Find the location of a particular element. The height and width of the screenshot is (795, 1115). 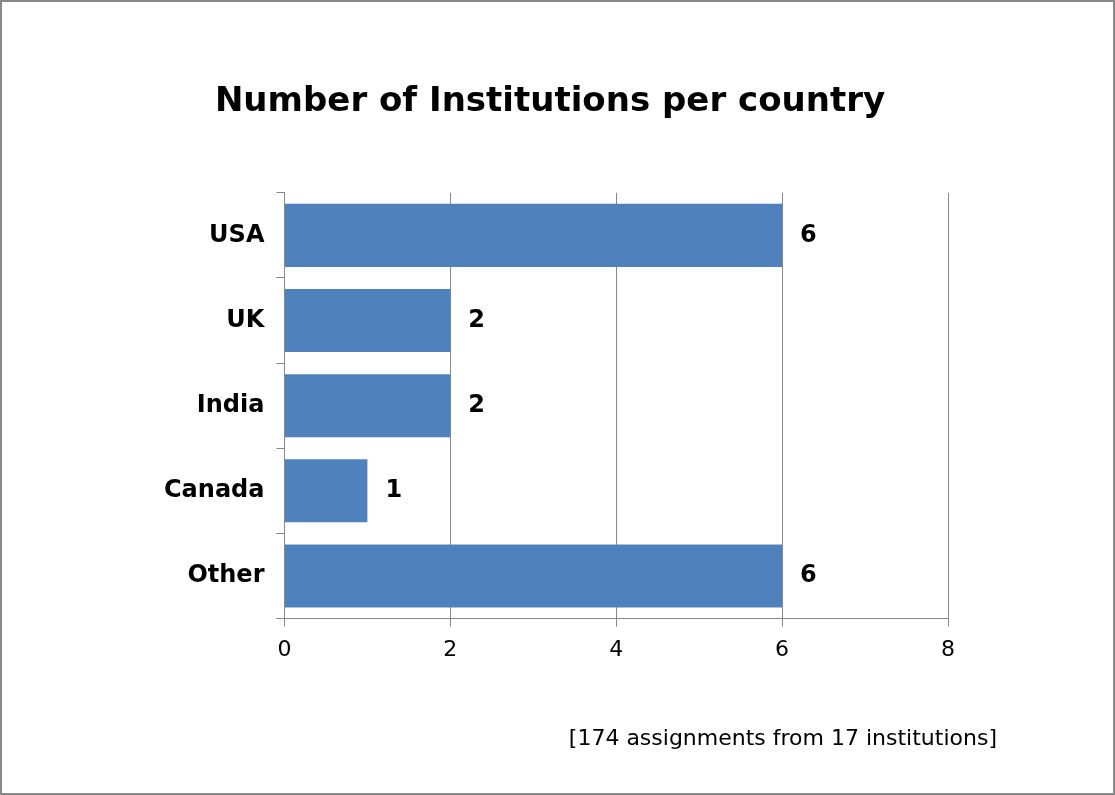

data-label: 1 is located at coordinates (394, 489).